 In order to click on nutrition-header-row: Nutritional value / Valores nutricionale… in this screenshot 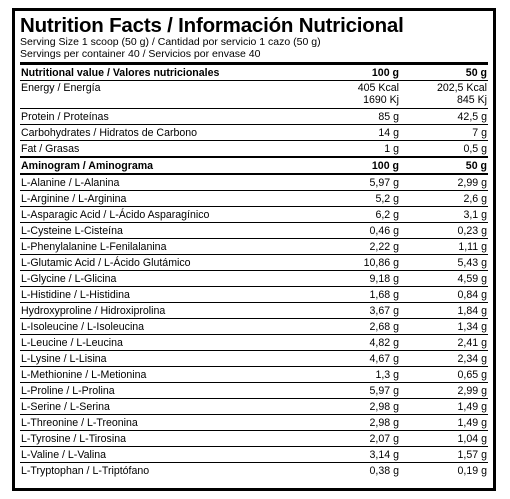, I will do `click(254, 73)`.